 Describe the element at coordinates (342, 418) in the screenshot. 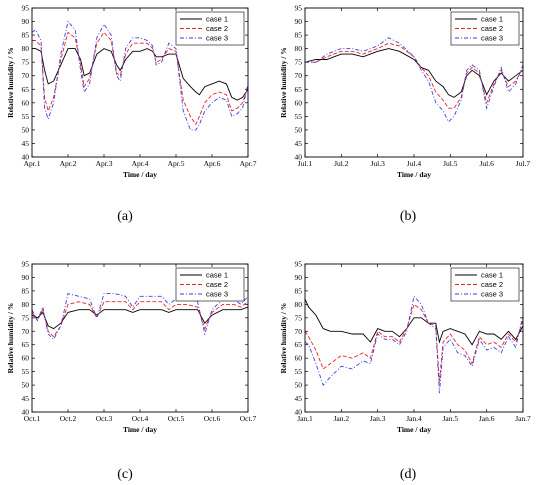

I see `x-tick-label: Jan.2` at that location.